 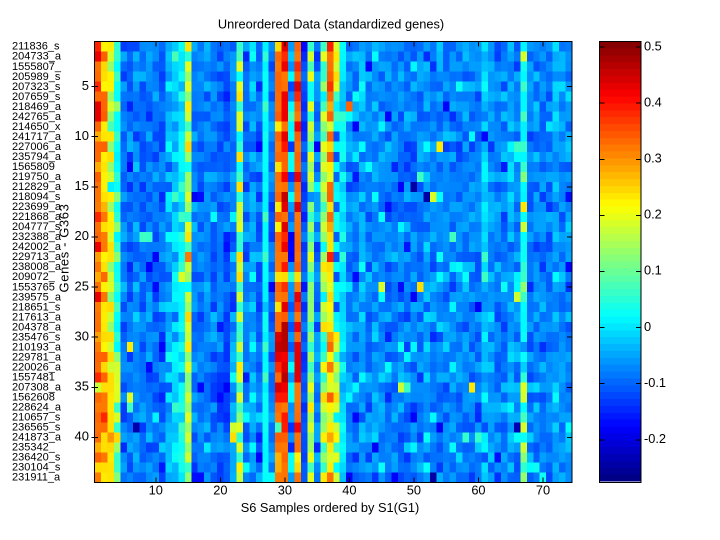 I want to click on svg-text: 242765_a, so click(x=37, y=117).